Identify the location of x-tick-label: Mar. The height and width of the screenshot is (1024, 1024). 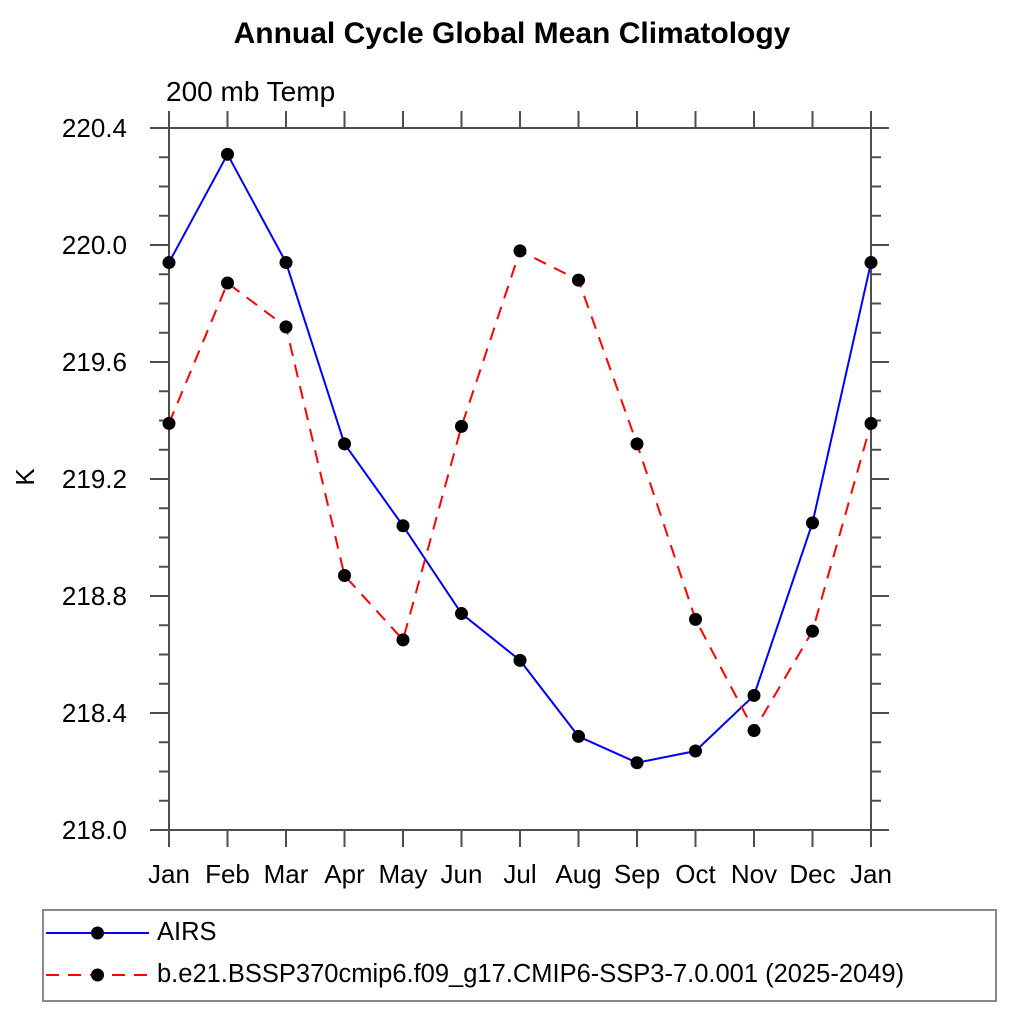
(286, 874).